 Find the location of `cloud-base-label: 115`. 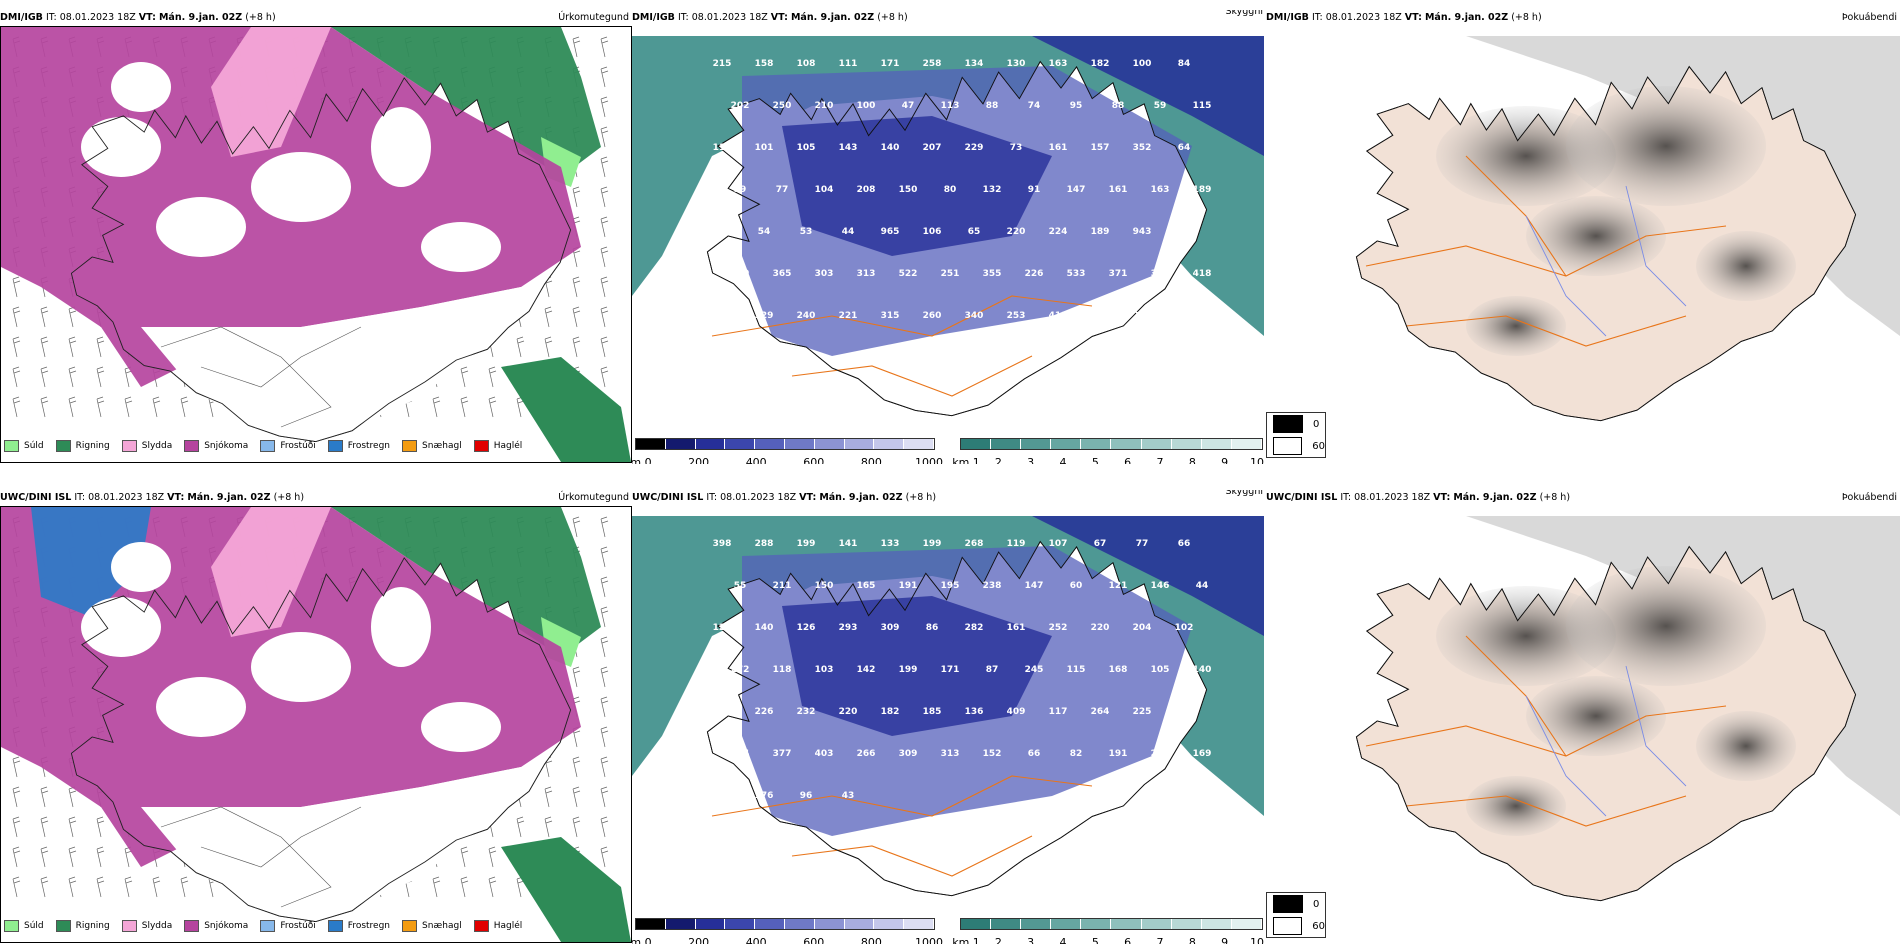

cloud-base-label: 115 is located at coordinates (1076, 670).